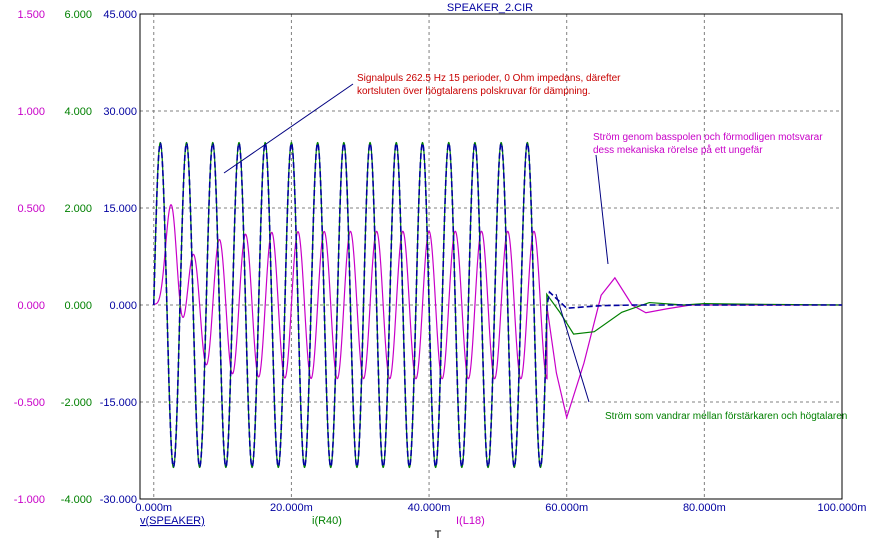 Image resolution: width=869 pixels, height=543 pixels. I want to click on y-tick-label-mid: -2.000, so click(76, 403).